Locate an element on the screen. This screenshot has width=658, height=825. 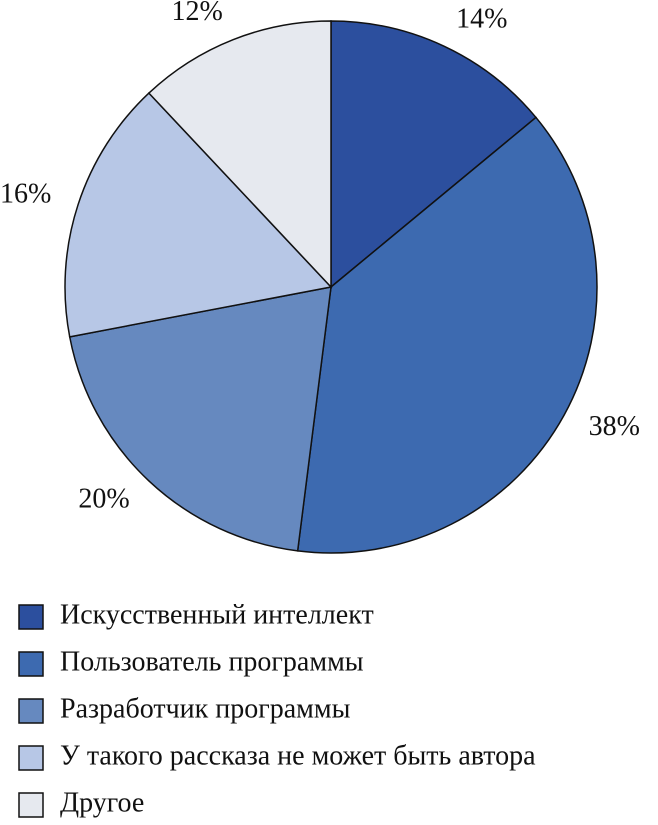
data-label: 20% is located at coordinates (103, 499).